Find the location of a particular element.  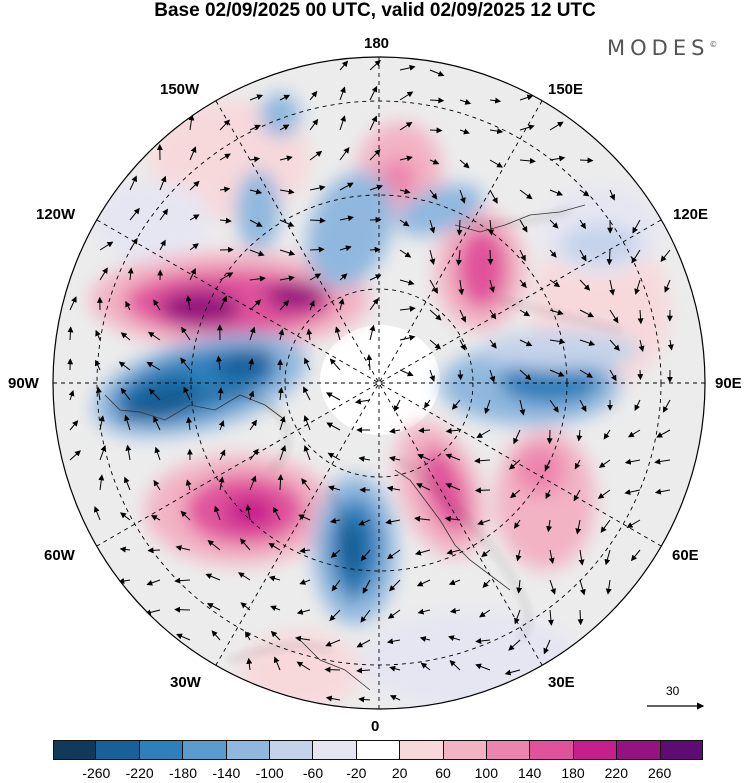

colorbar-tick-label: -180 is located at coordinates (183, 773).